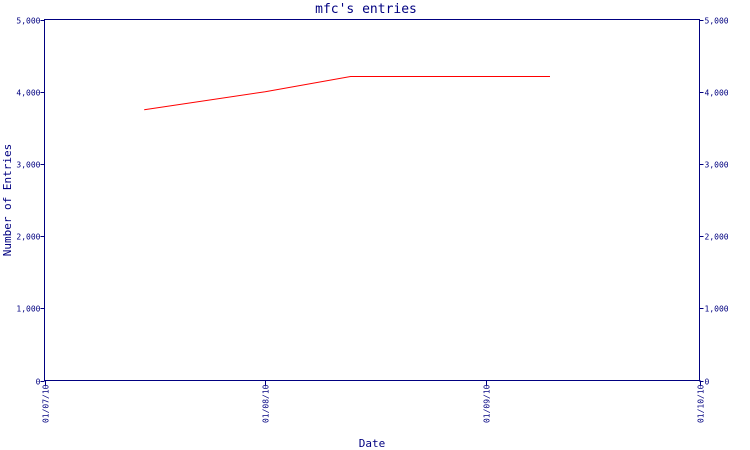  Describe the element at coordinates (701, 403) in the screenshot. I see `x-tick-label: 01/10/10` at that location.